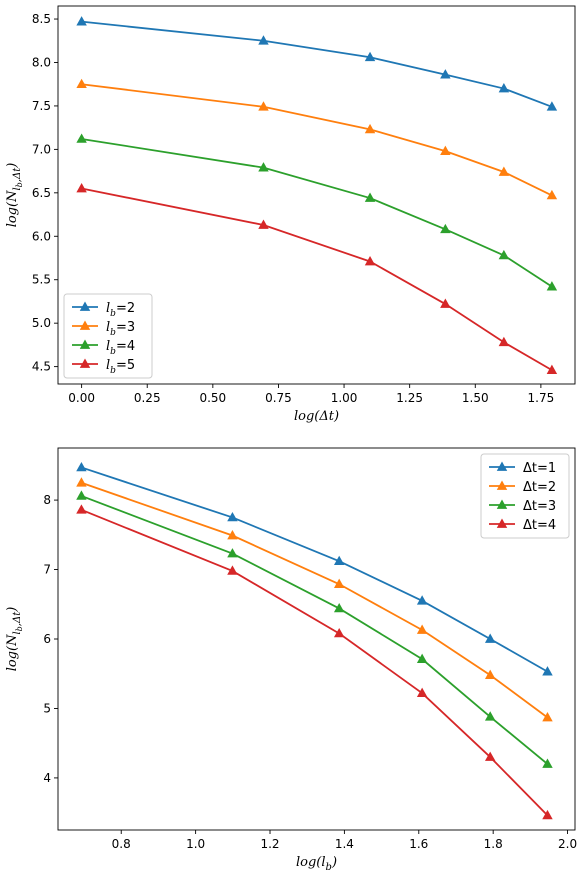  Describe the element at coordinates (316, 864) in the screenshot. I see `x-axis-label: log(lb)` at that location.